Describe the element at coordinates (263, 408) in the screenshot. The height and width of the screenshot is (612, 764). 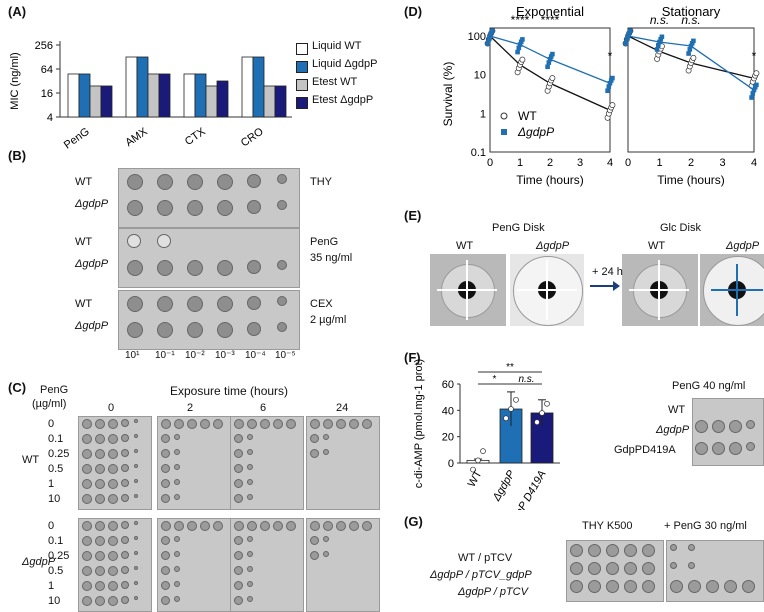
I see `time-label: 6` at that location.